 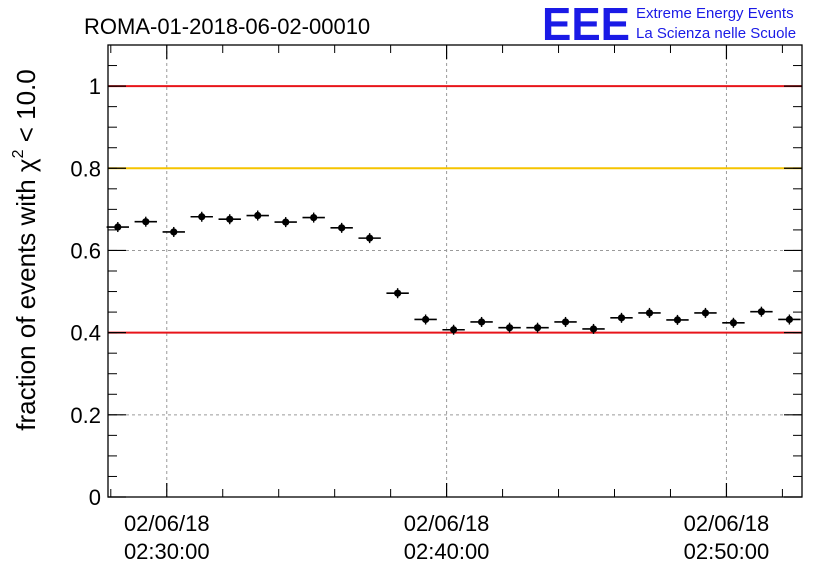 I want to click on x-tick-label-time: 02:30:00, so click(x=167, y=551).